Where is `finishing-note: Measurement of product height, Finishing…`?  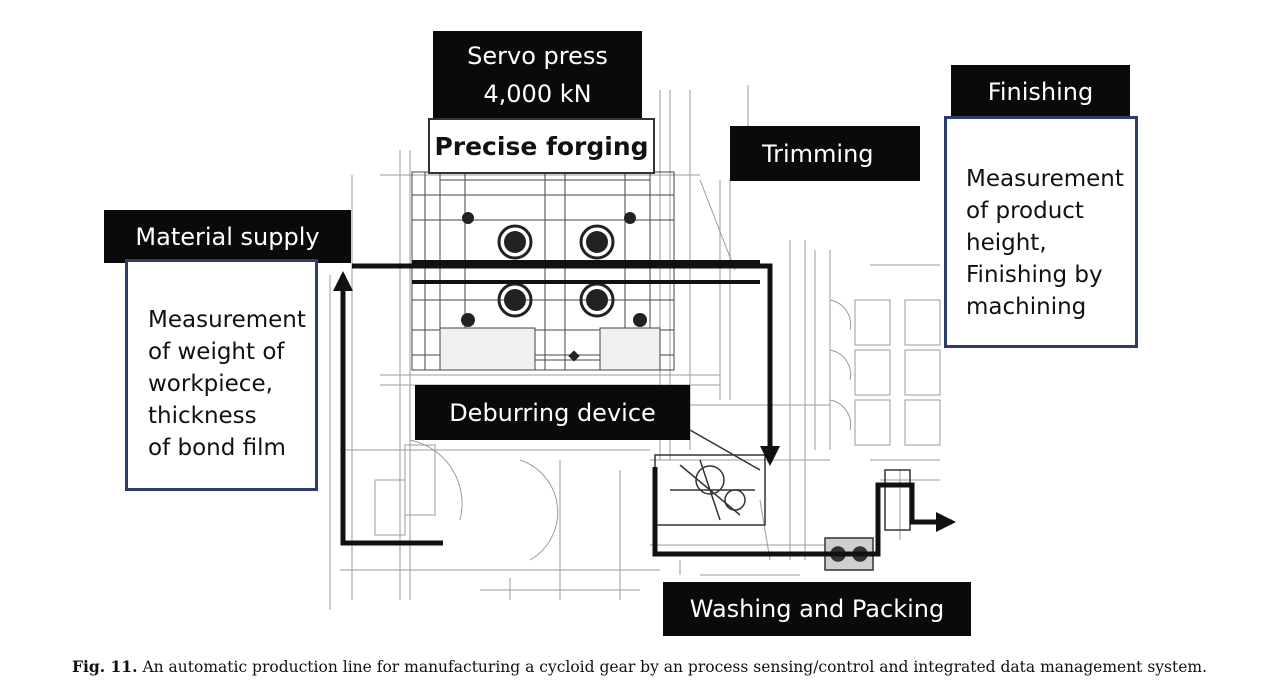
finishing-note: Measurement of product height, Finishing… is located at coordinates (1041, 232).